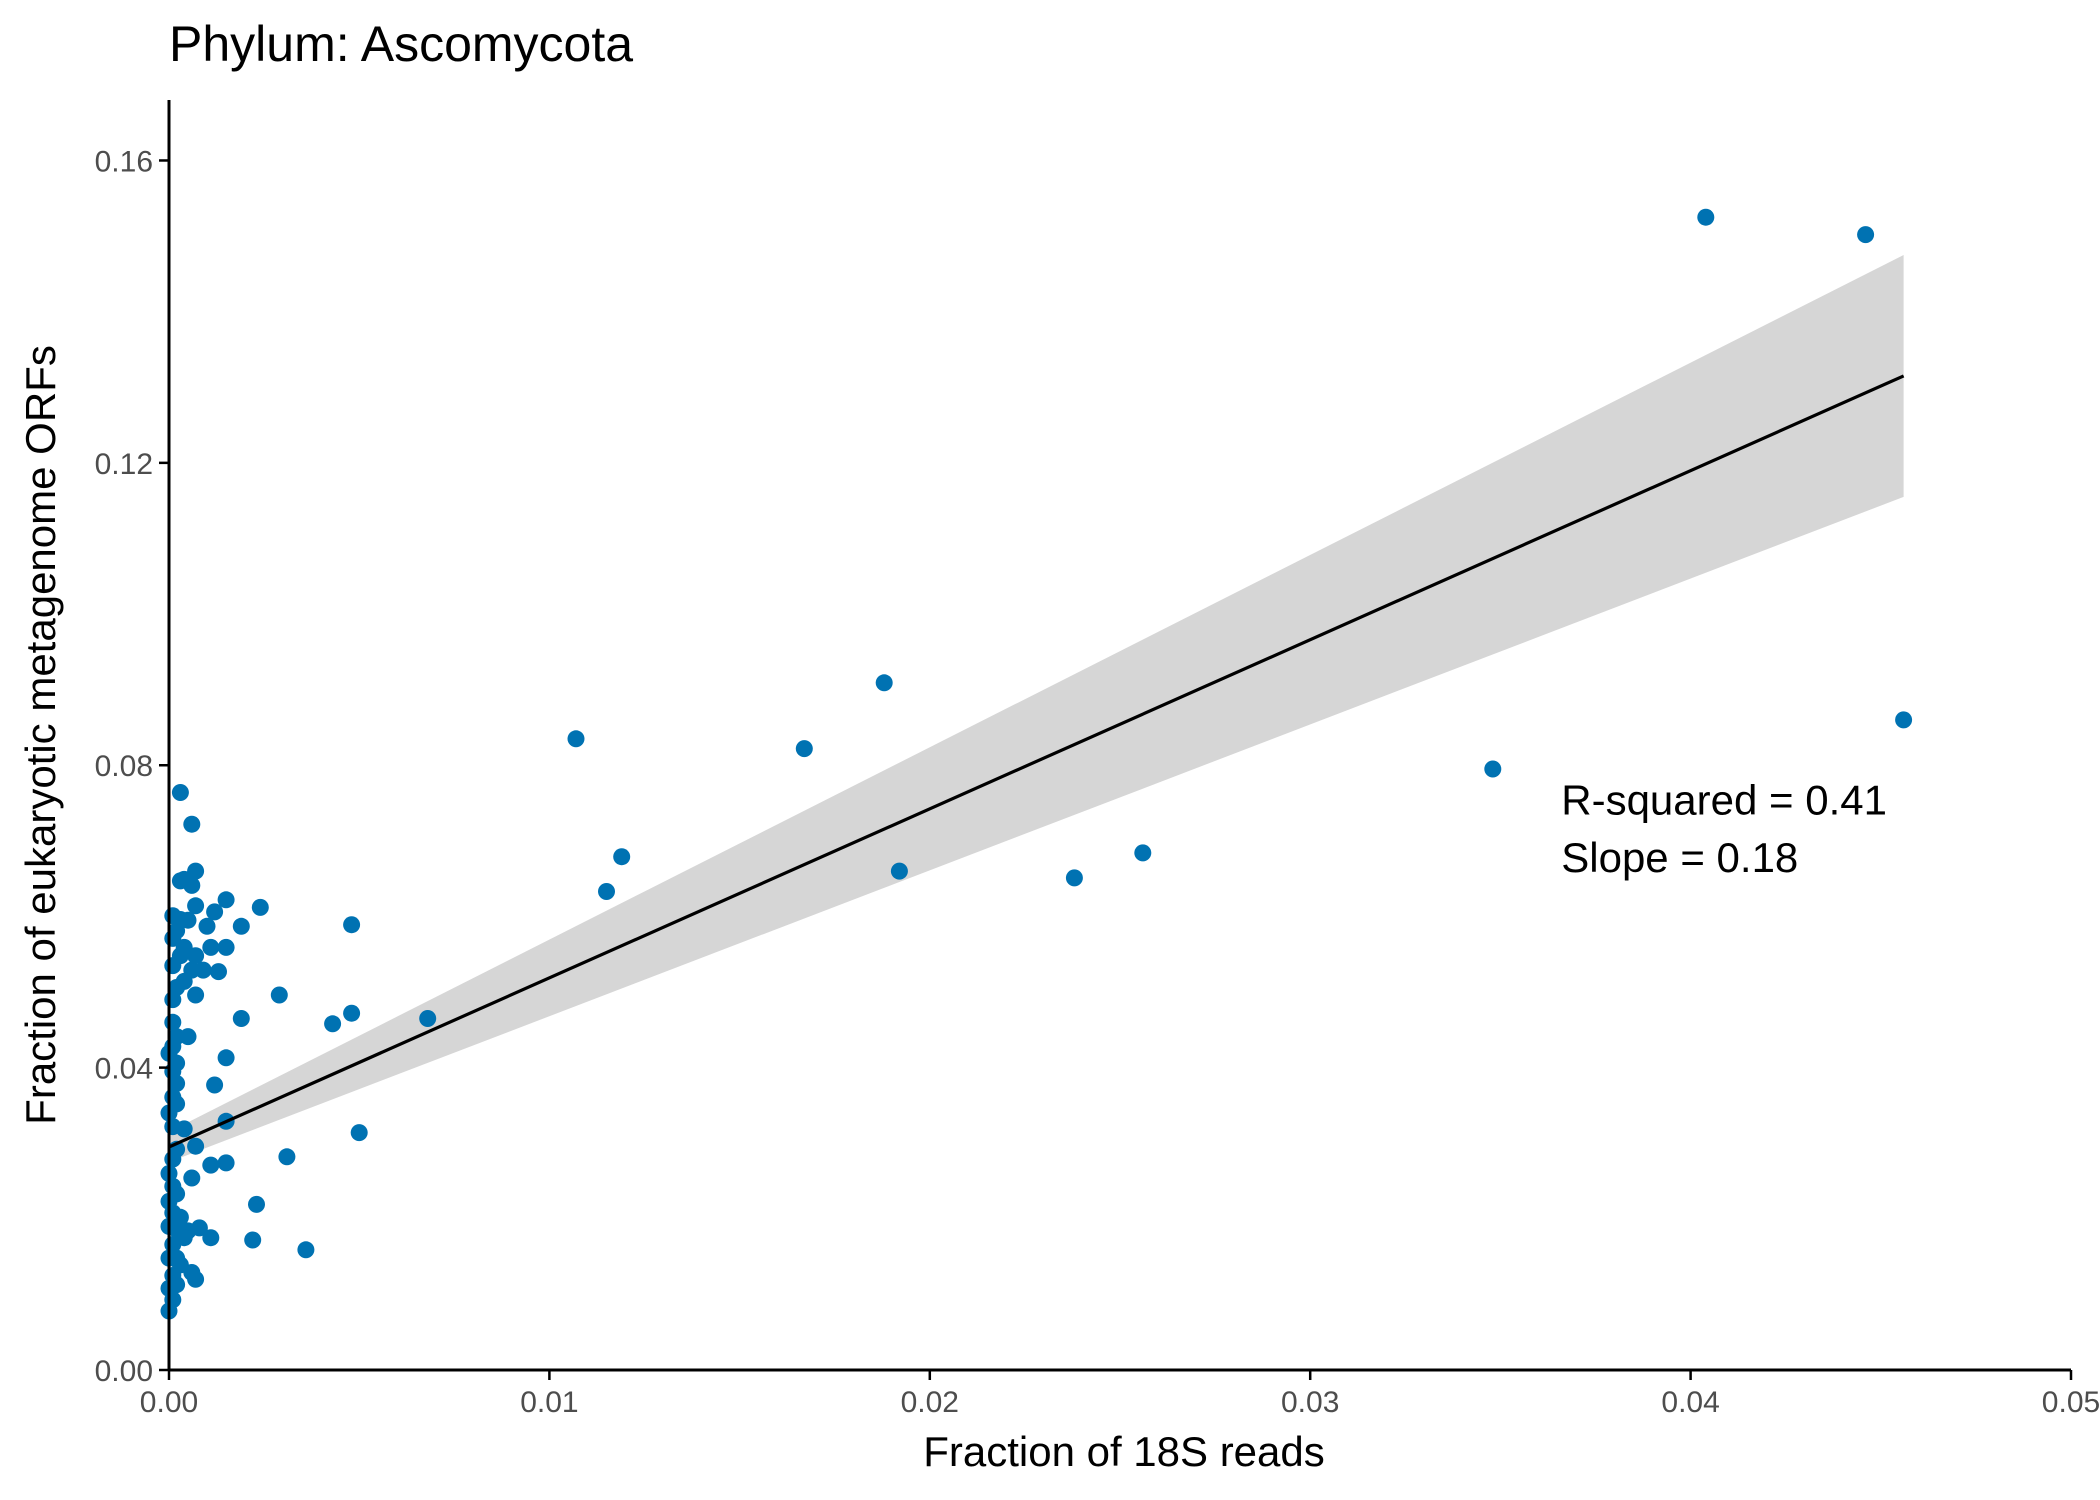 The height and width of the screenshot is (1500, 2100). Describe the element at coordinates (2071, 1402) in the screenshot. I see `x-tick-label: 0.05` at that location.